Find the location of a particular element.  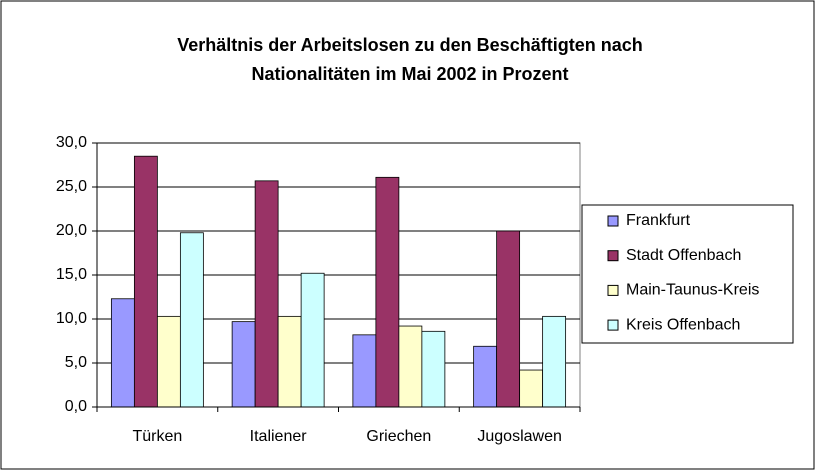

chart-title: Nationalitäten im Mai 2002 in Prozent is located at coordinates (409, 74).